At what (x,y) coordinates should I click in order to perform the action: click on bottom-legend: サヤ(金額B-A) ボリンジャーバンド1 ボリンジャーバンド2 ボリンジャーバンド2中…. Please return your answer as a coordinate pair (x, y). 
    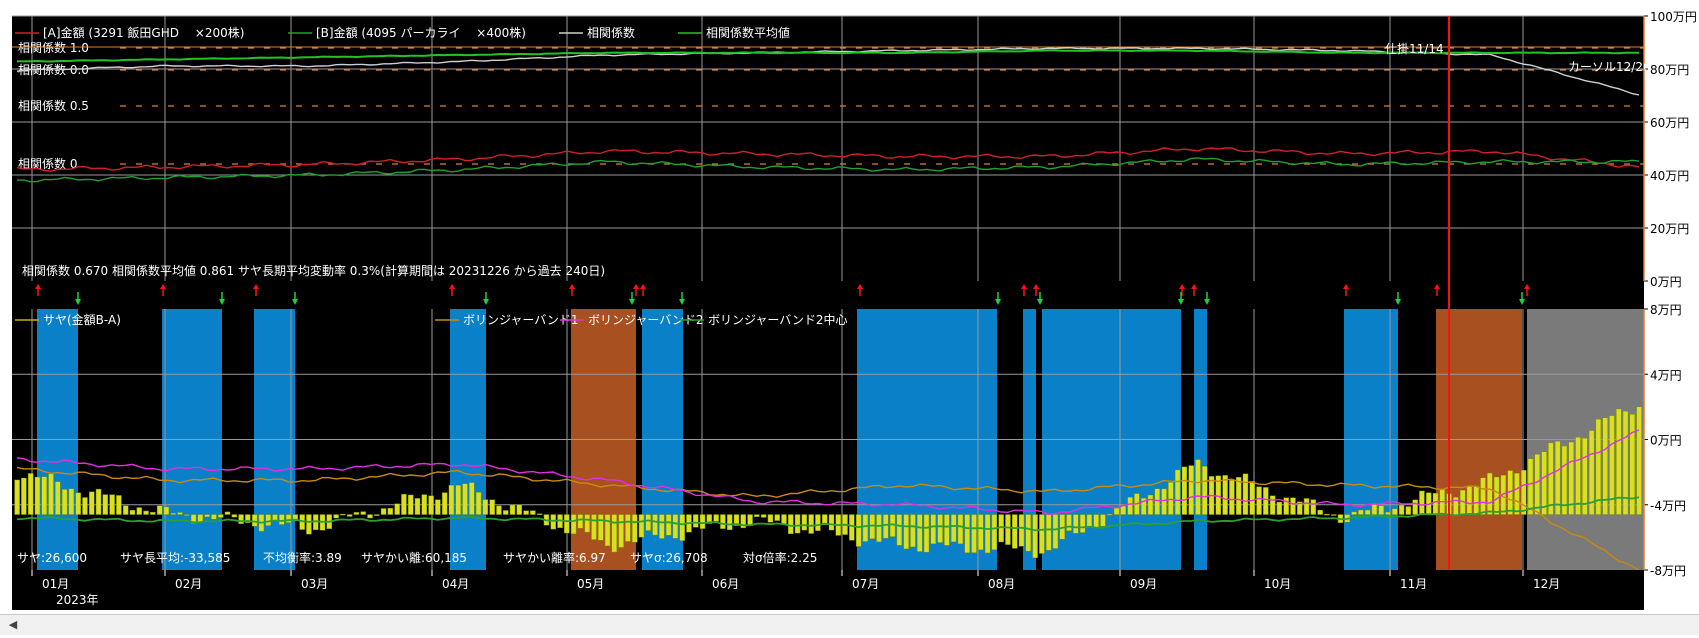
    Looking at the image, I should click on (431, 319).